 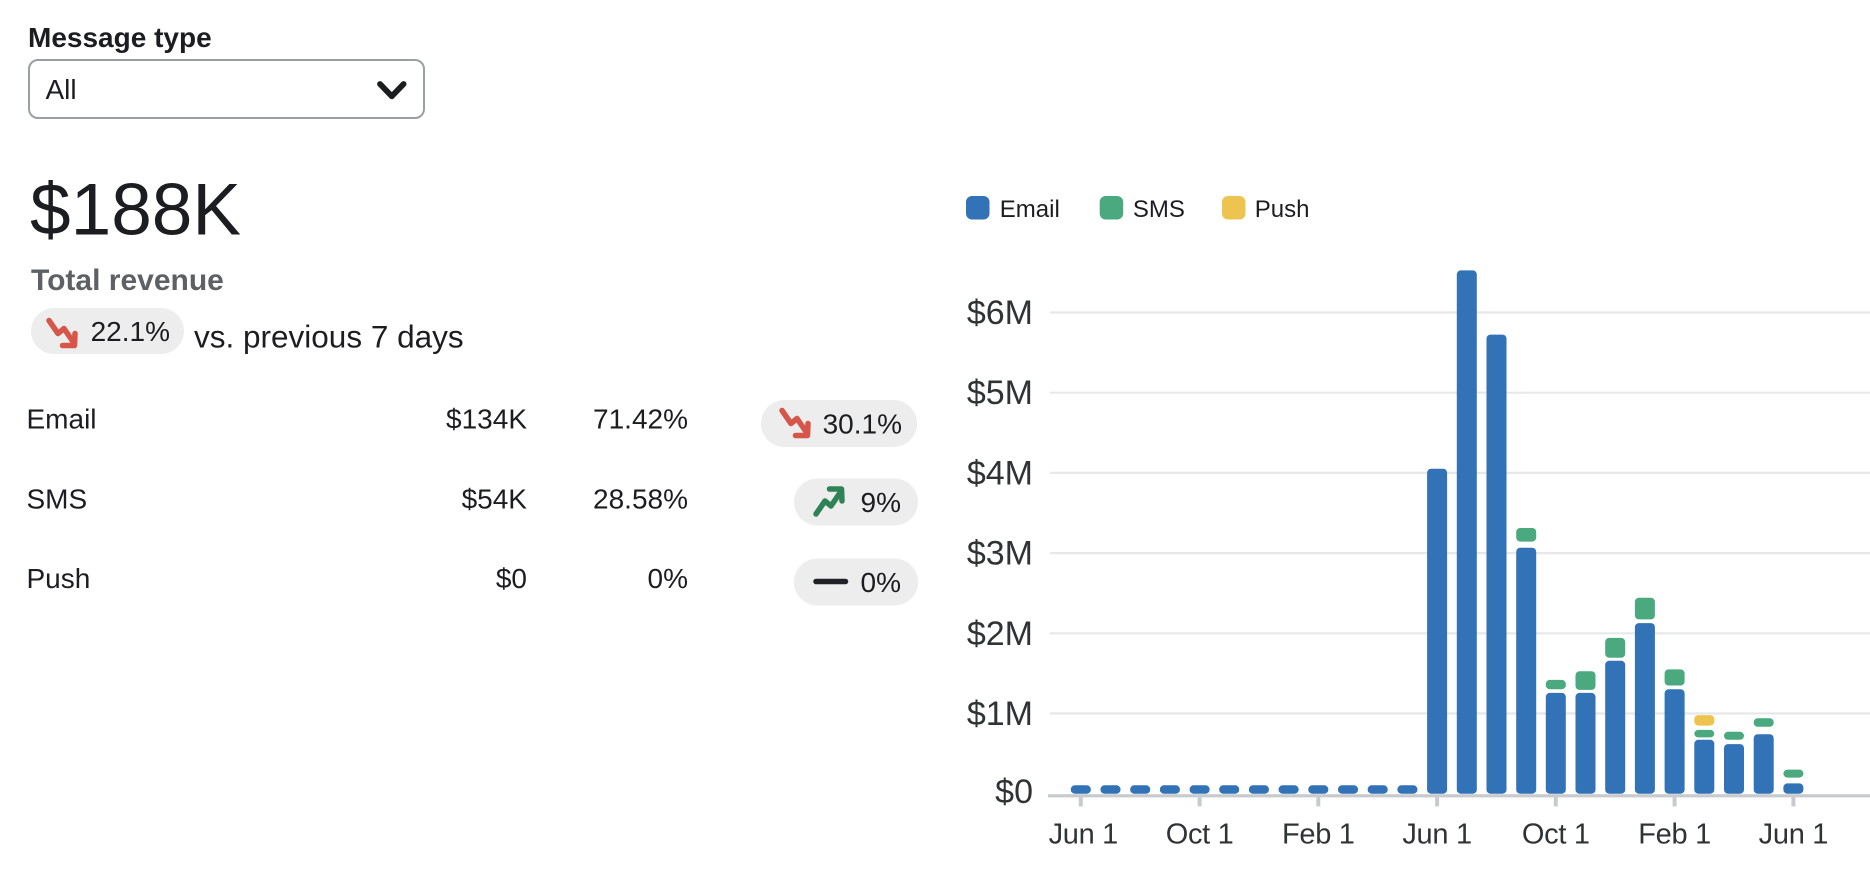 What do you see at coordinates (135, 210) in the screenshot?
I see `svg-text: $188K` at bounding box center [135, 210].